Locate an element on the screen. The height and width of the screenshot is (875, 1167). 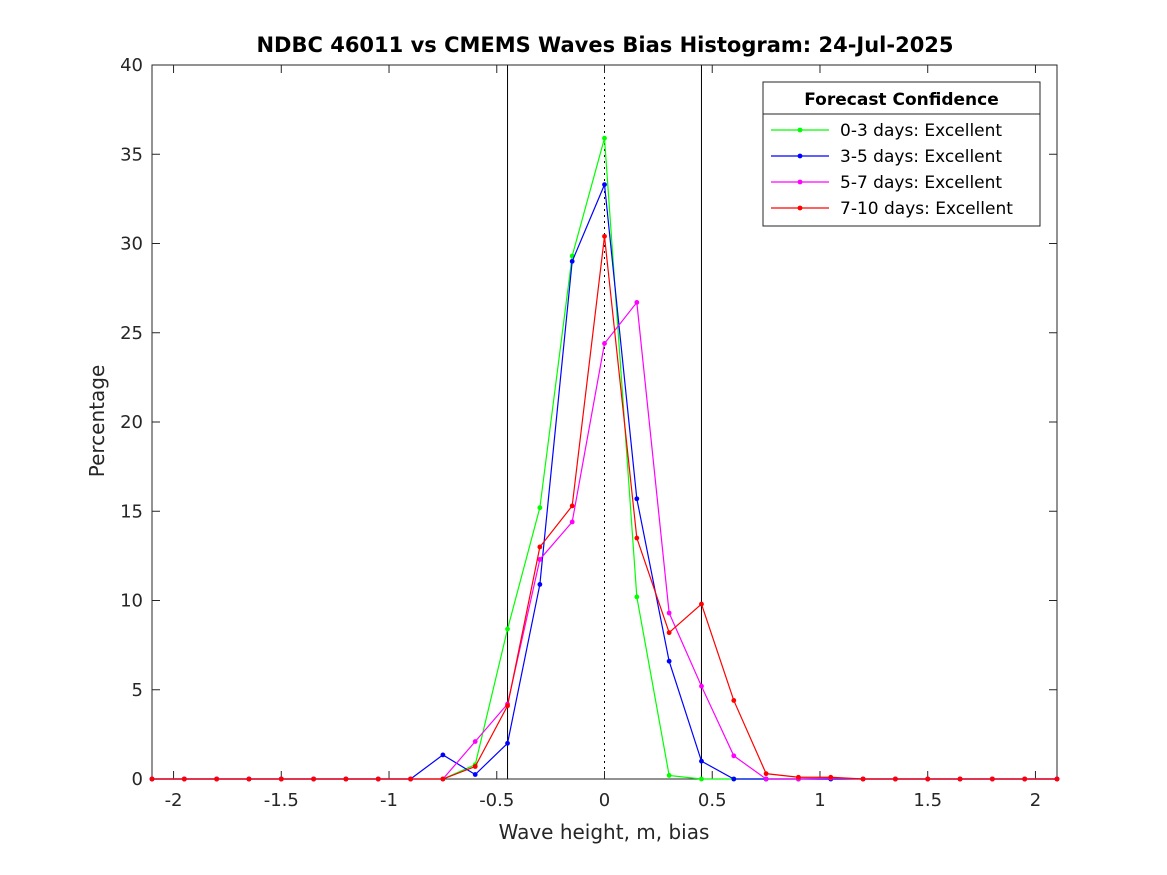
x-axis-label: Wave height, m, bias is located at coordinates (604, 832).